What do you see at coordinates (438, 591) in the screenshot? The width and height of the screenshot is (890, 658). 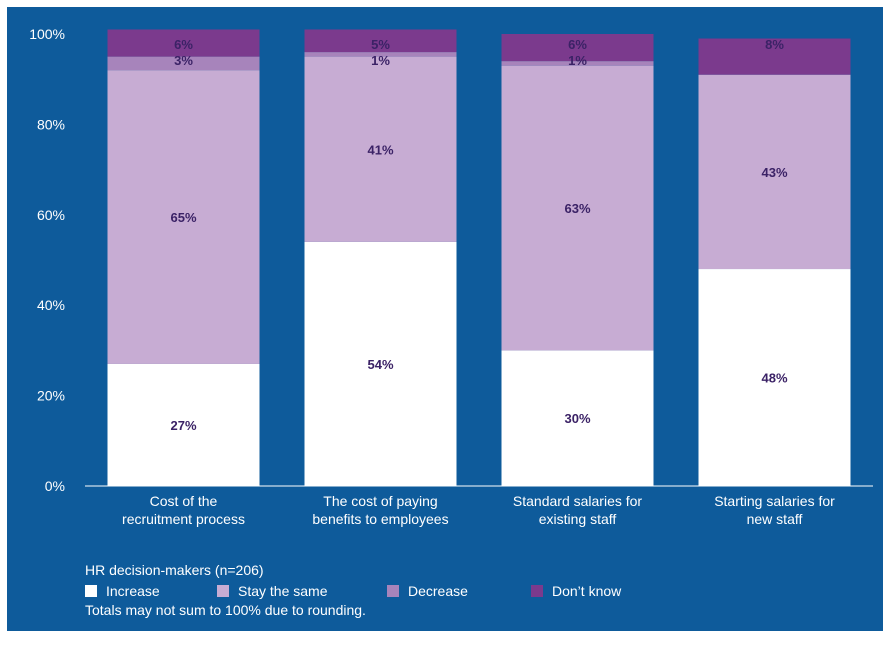 I see `legend-label: Decrease` at bounding box center [438, 591].